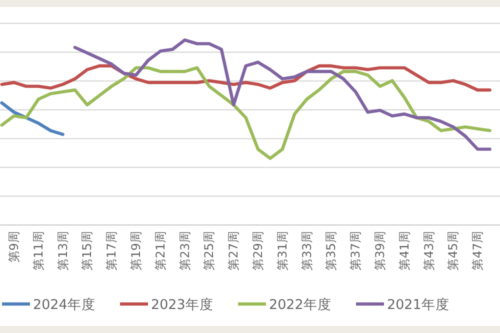 The image size is (500, 333). What do you see at coordinates (87, 250) in the screenshot?
I see `x-tick-label: 第15周` at bounding box center [87, 250].